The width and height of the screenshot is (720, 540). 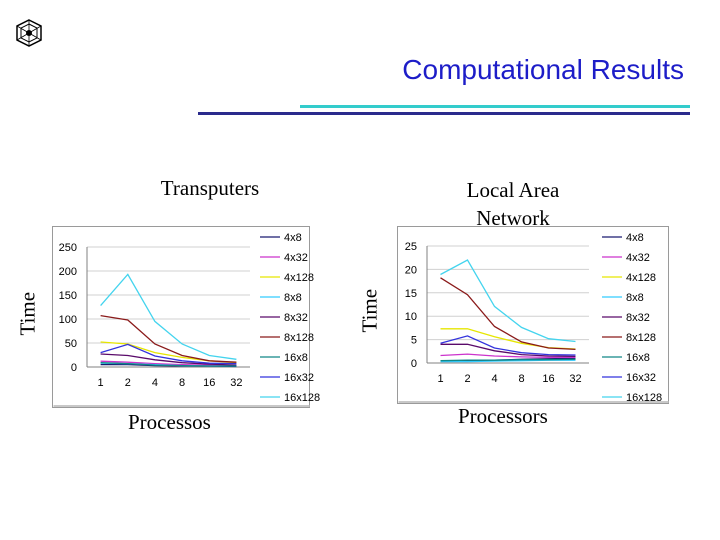 What do you see at coordinates (71, 344) in the screenshot?
I see `y-tick-label: 50` at bounding box center [71, 344].